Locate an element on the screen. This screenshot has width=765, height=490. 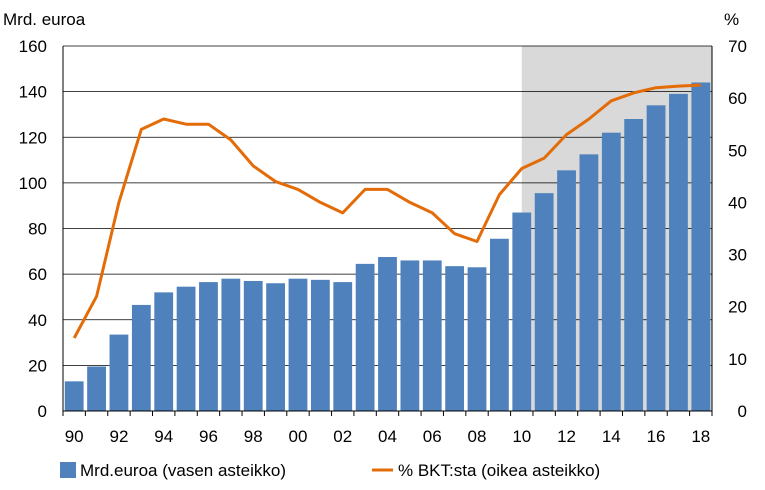
right-tick-label: 70 is located at coordinates (737, 46).